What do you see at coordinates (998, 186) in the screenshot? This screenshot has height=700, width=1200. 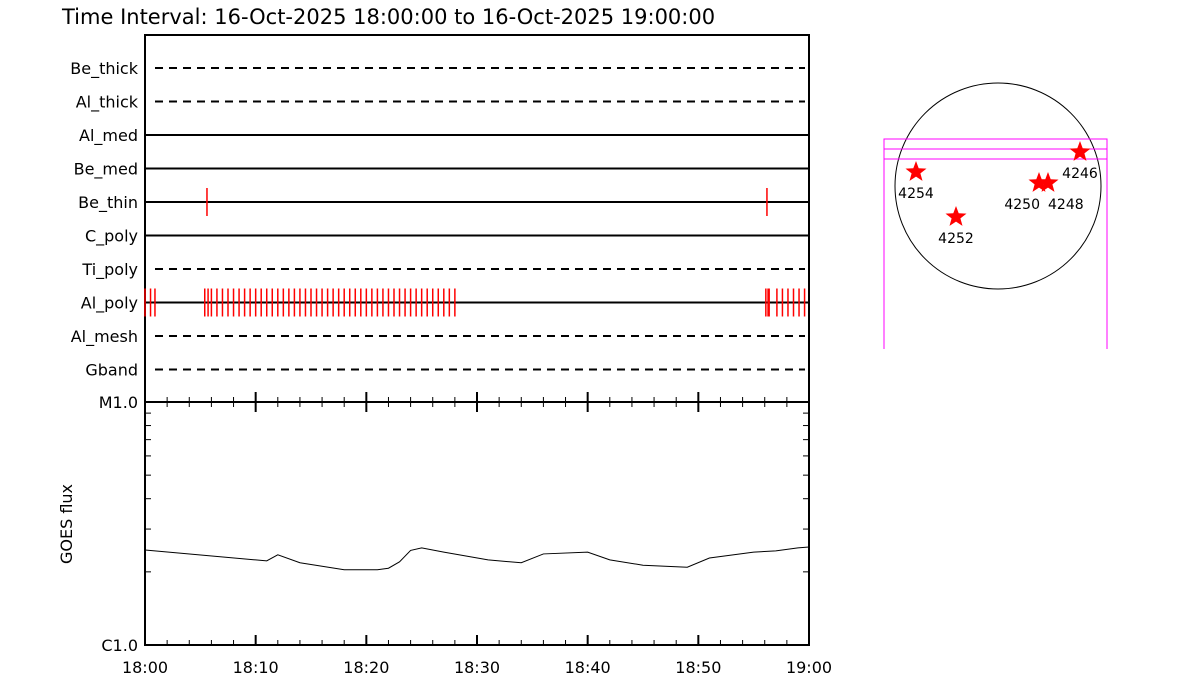 I see `solar-disk` at bounding box center [998, 186].